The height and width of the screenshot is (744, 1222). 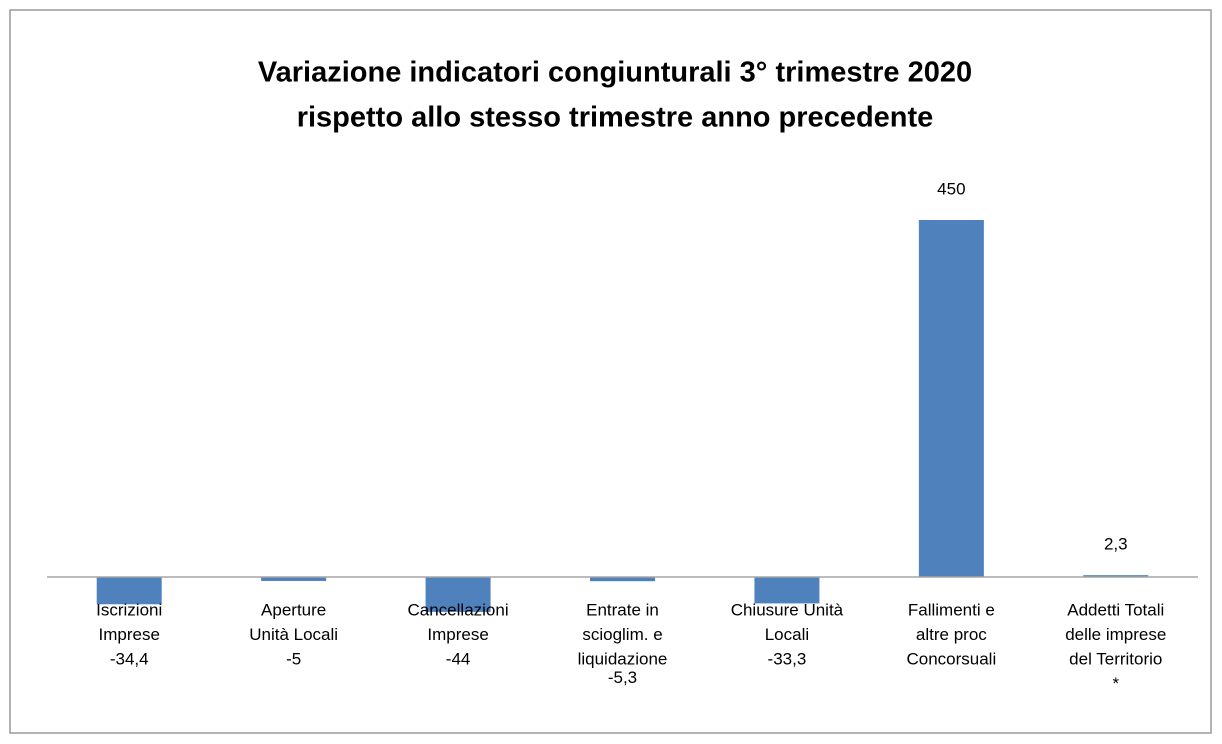 I want to click on x-tick-label: del Territorio, so click(x=1115, y=658).